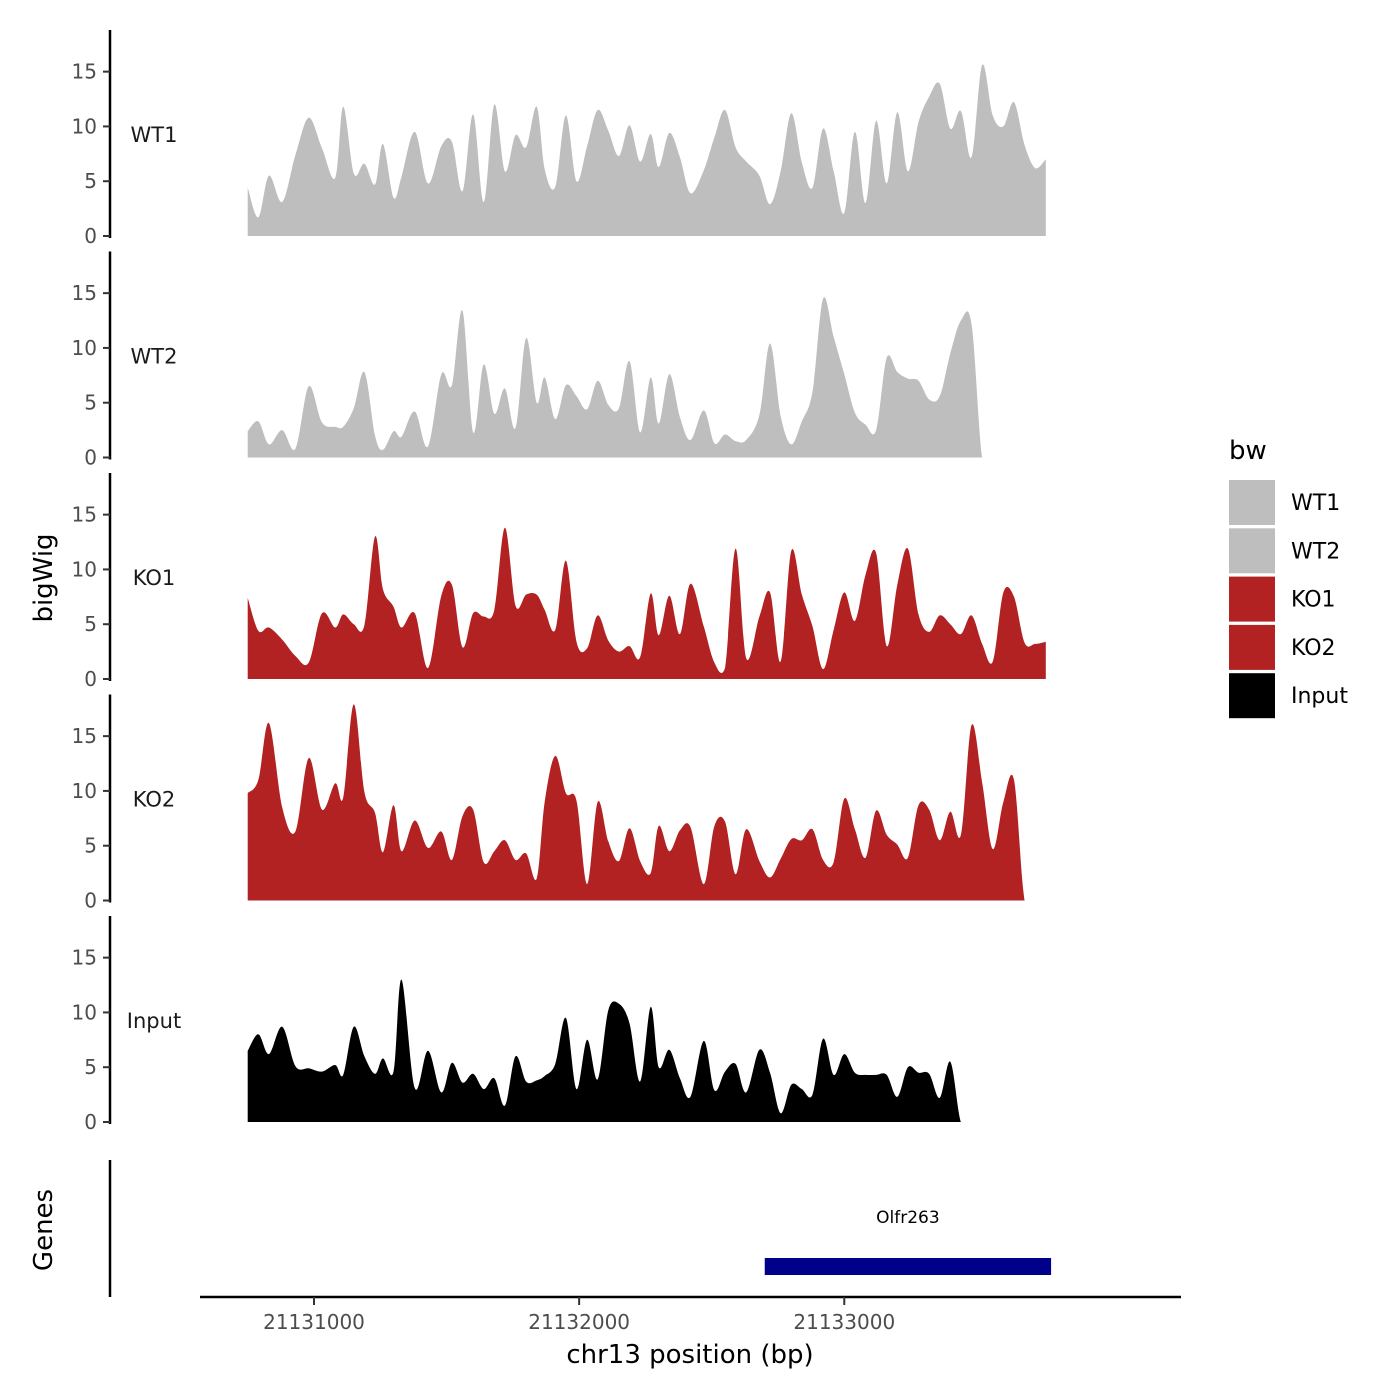 Image resolution: width=1400 pixels, height=1400 pixels. Describe the element at coordinates (154, 800) in the screenshot. I see `track-label: KO2` at that location.